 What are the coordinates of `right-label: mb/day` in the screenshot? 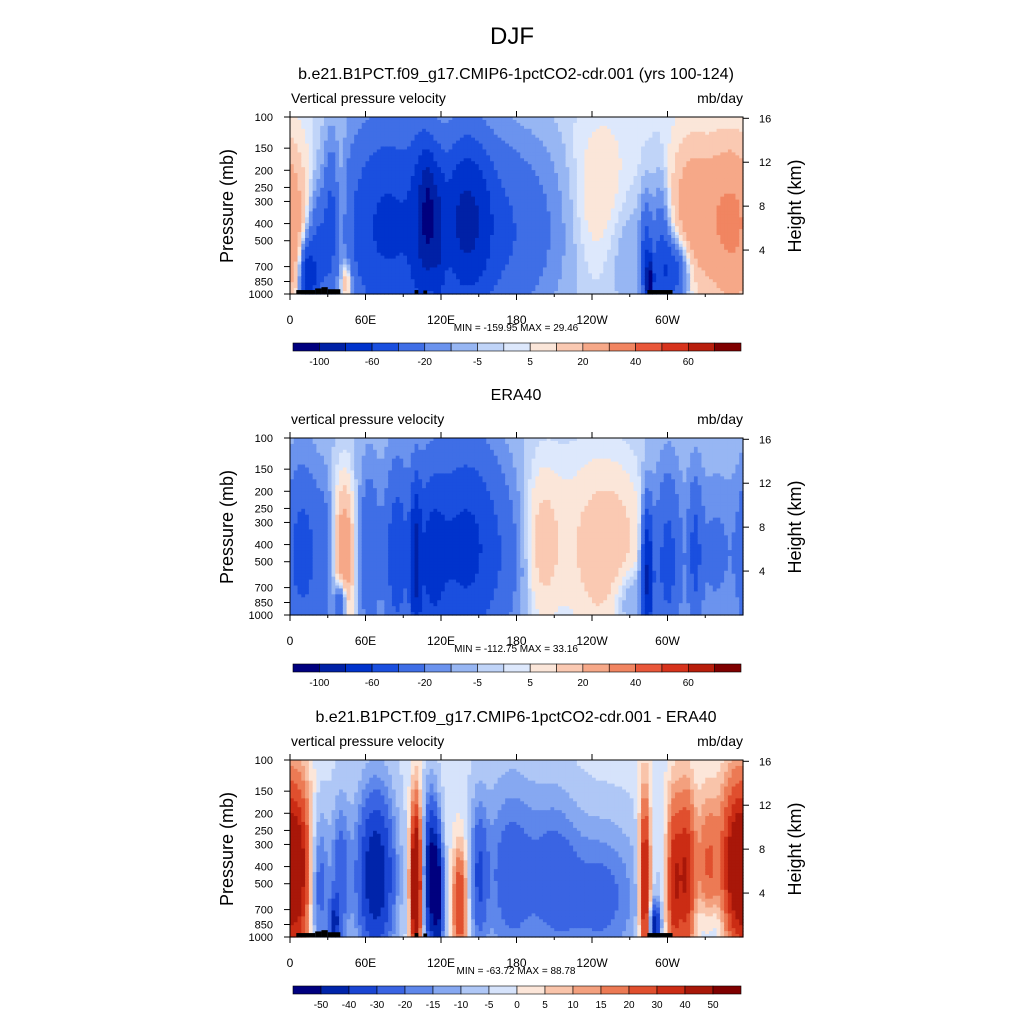 It's located at (720, 98).